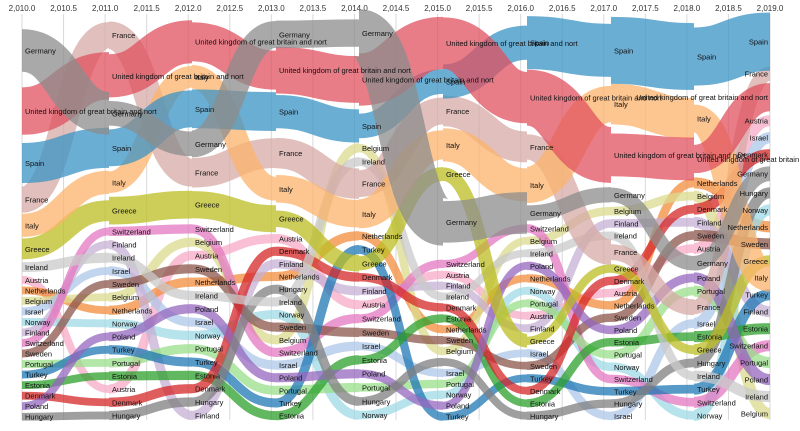 The image size is (800, 431). I want to click on flow-israel, so click(652, 370).